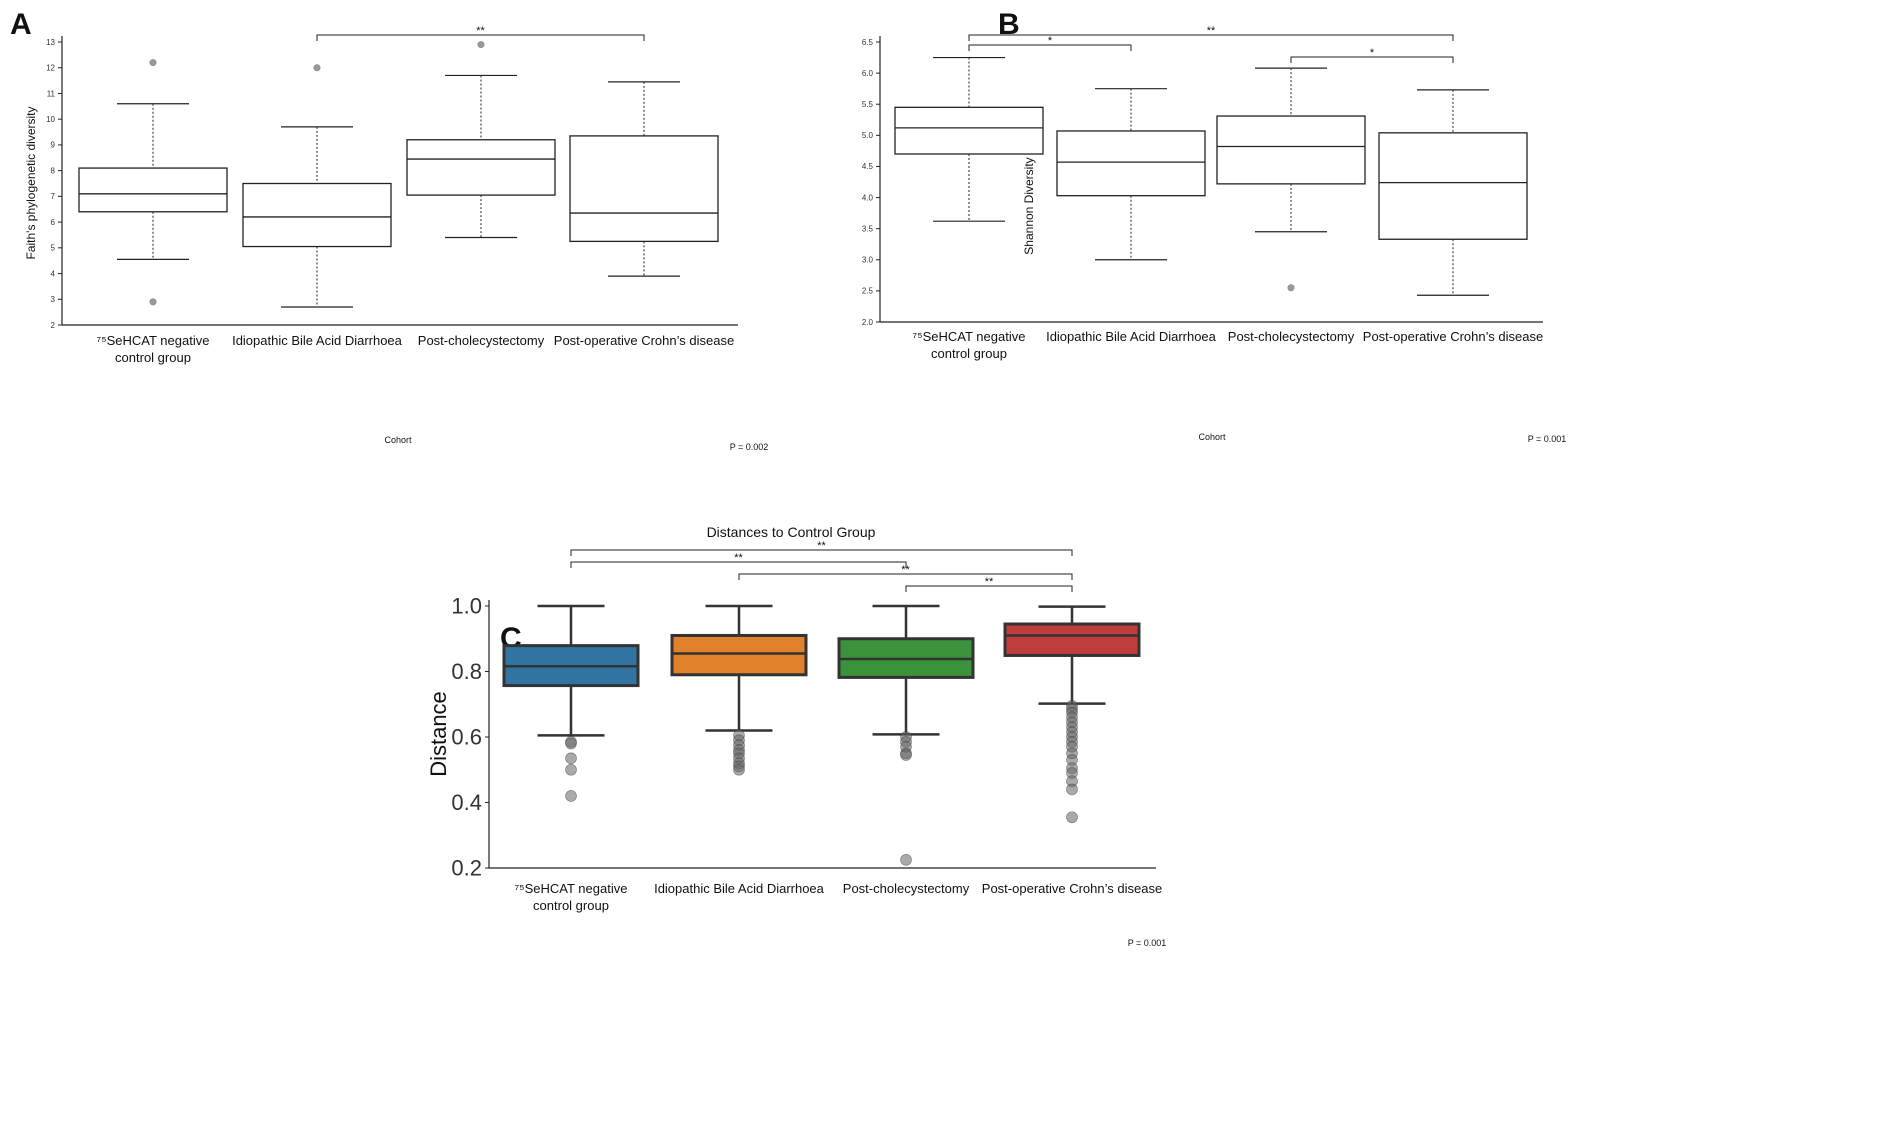  What do you see at coordinates (868, 135) in the screenshot?
I see `y-tick-label: 5.0` at bounding box center [868, 135].